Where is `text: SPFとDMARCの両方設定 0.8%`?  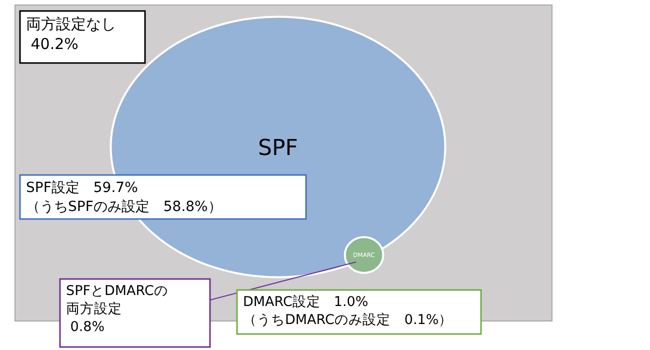 text: SPFとDMARCの両方設定 0.8% is located at coordinates (117, 309).